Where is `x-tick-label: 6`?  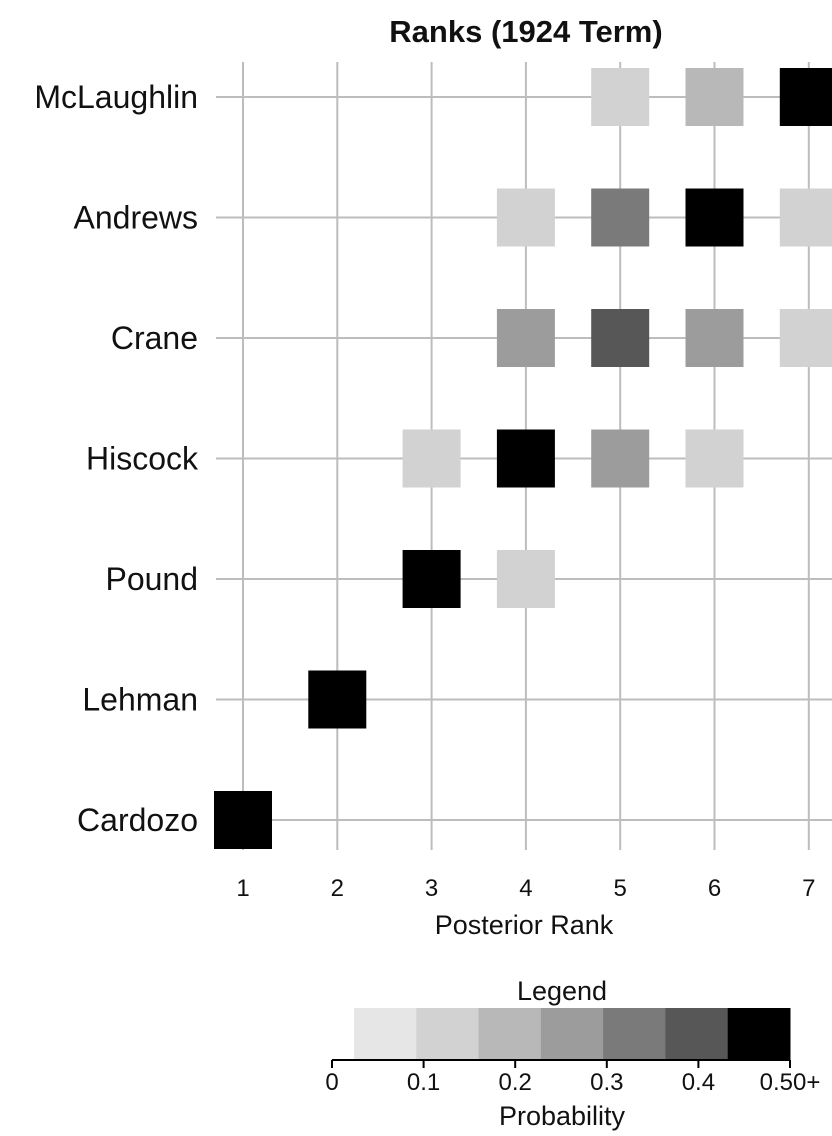 x-tick-label: 6 is located at coordinates (714, 888).